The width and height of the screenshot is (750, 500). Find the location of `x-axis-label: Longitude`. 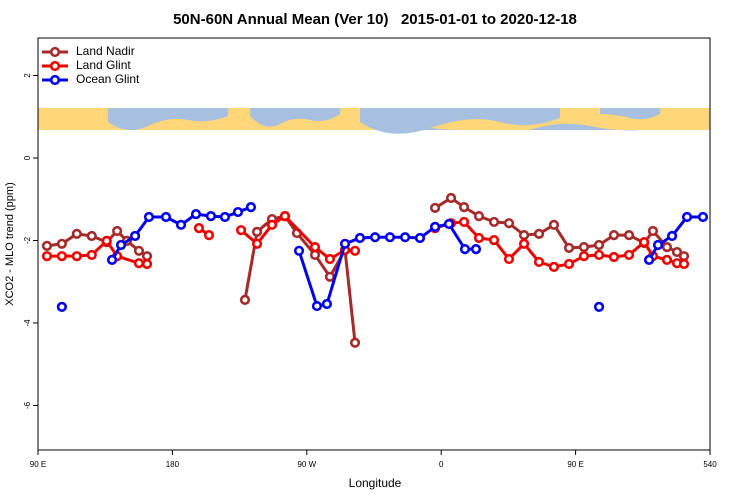

x-axis-label: Longitude is located at coordinates (375, 483).